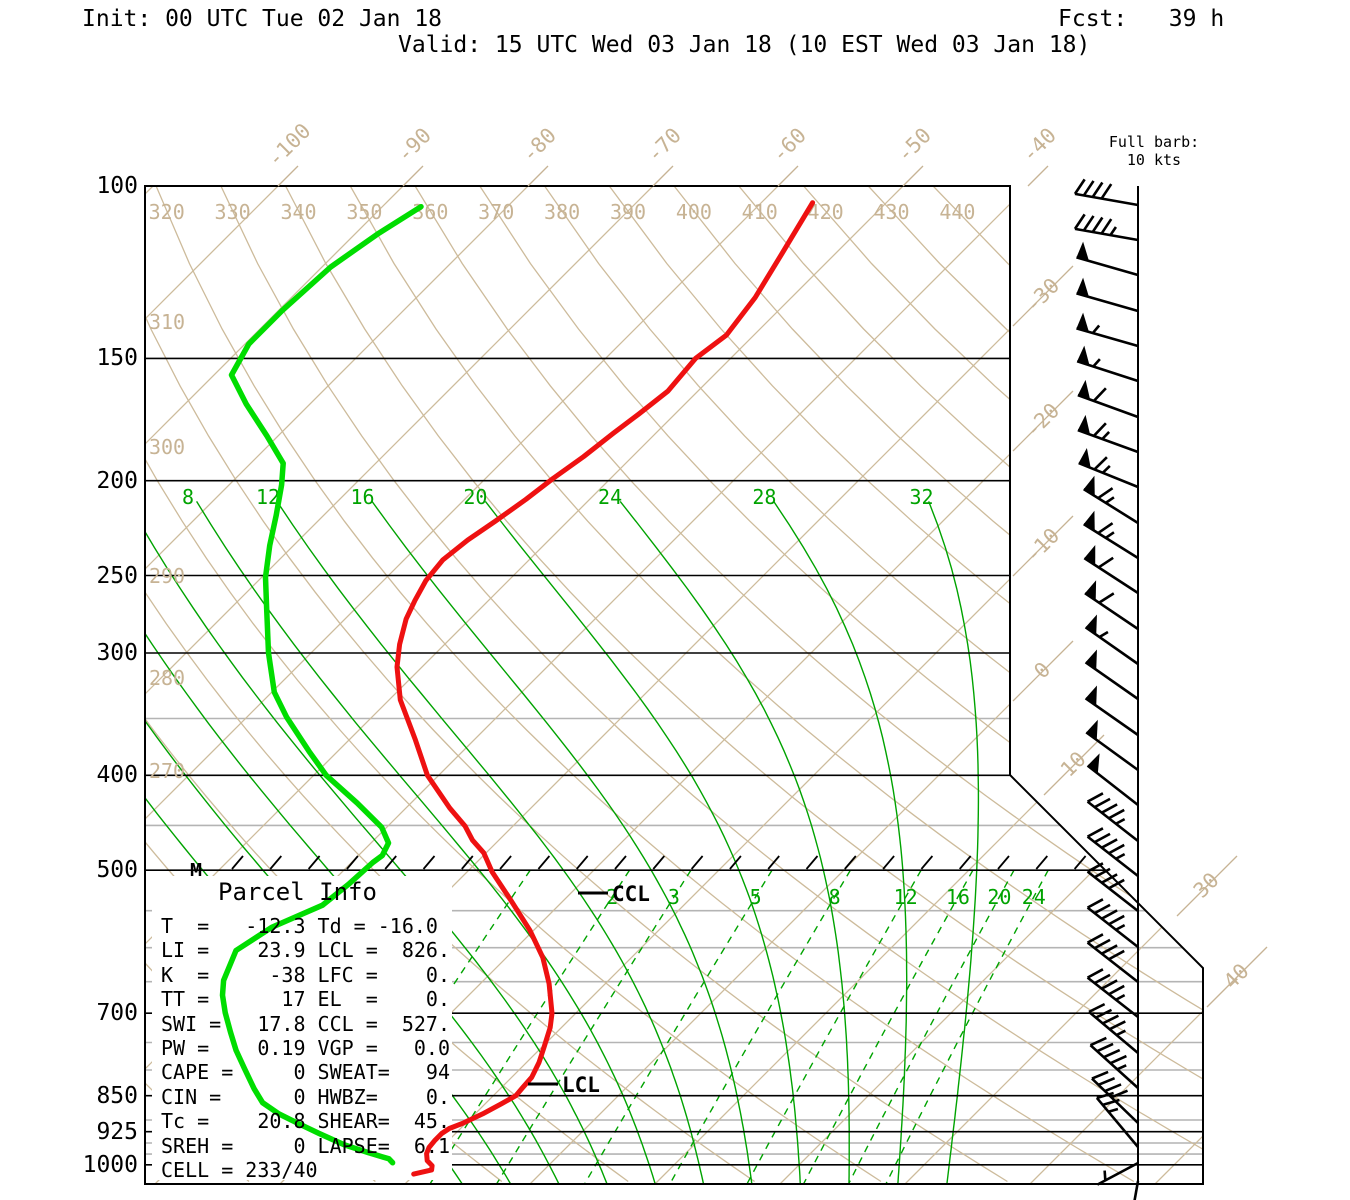  I want to click on svg-text: -10, so click(1042, 545).